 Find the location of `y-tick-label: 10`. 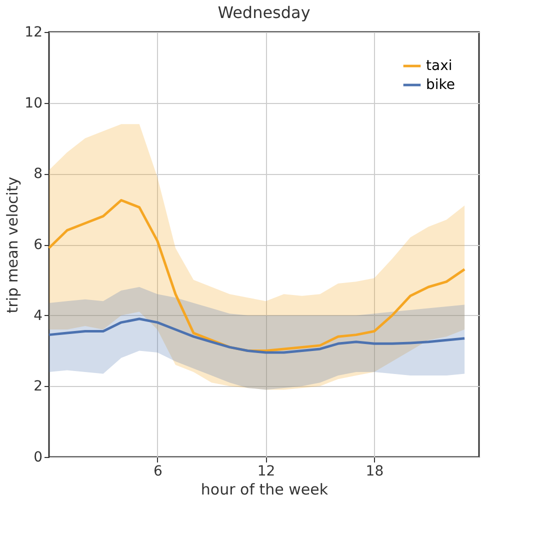

y-tick-label: 10 is located at coordinates (33, 103).